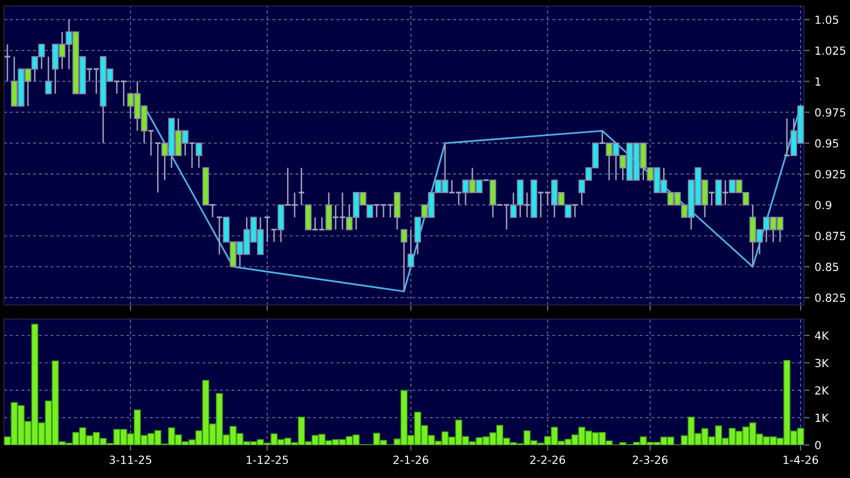 Image resolution: width=850 pixels, height=478 pixels. Describe the element at coordinates (822, 390) in the screenshot. I see `y-tick-label: 2K` at that location.